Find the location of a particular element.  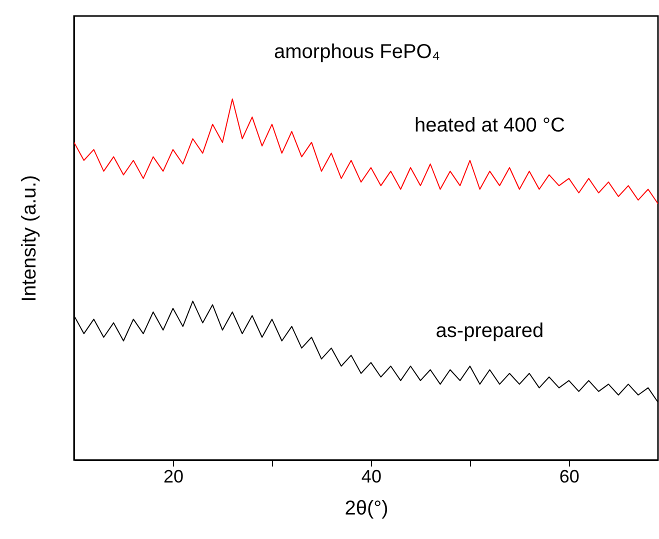

x-axis-title: 2θ(°) is located at coordinates (366, 509).